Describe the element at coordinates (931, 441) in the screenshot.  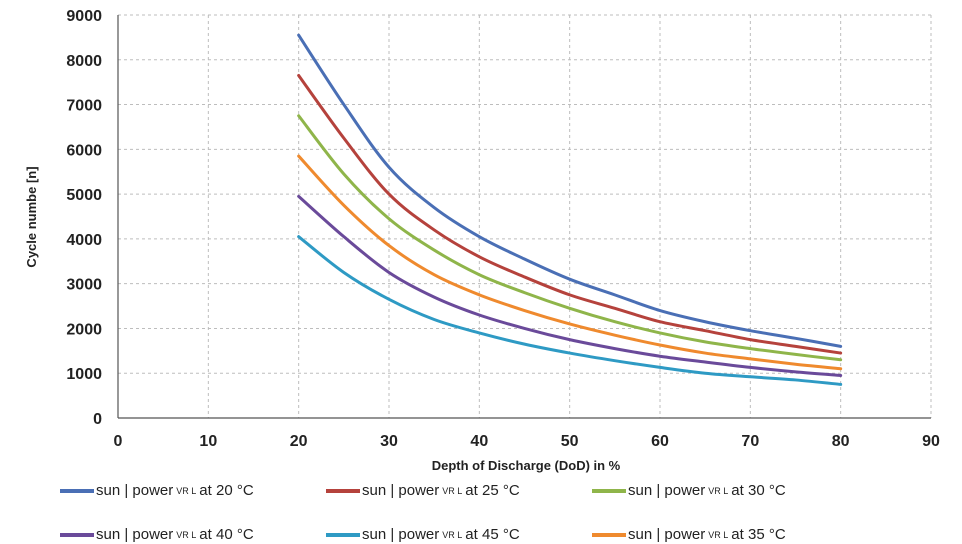
I see `x-tick-label: 90` at that location.